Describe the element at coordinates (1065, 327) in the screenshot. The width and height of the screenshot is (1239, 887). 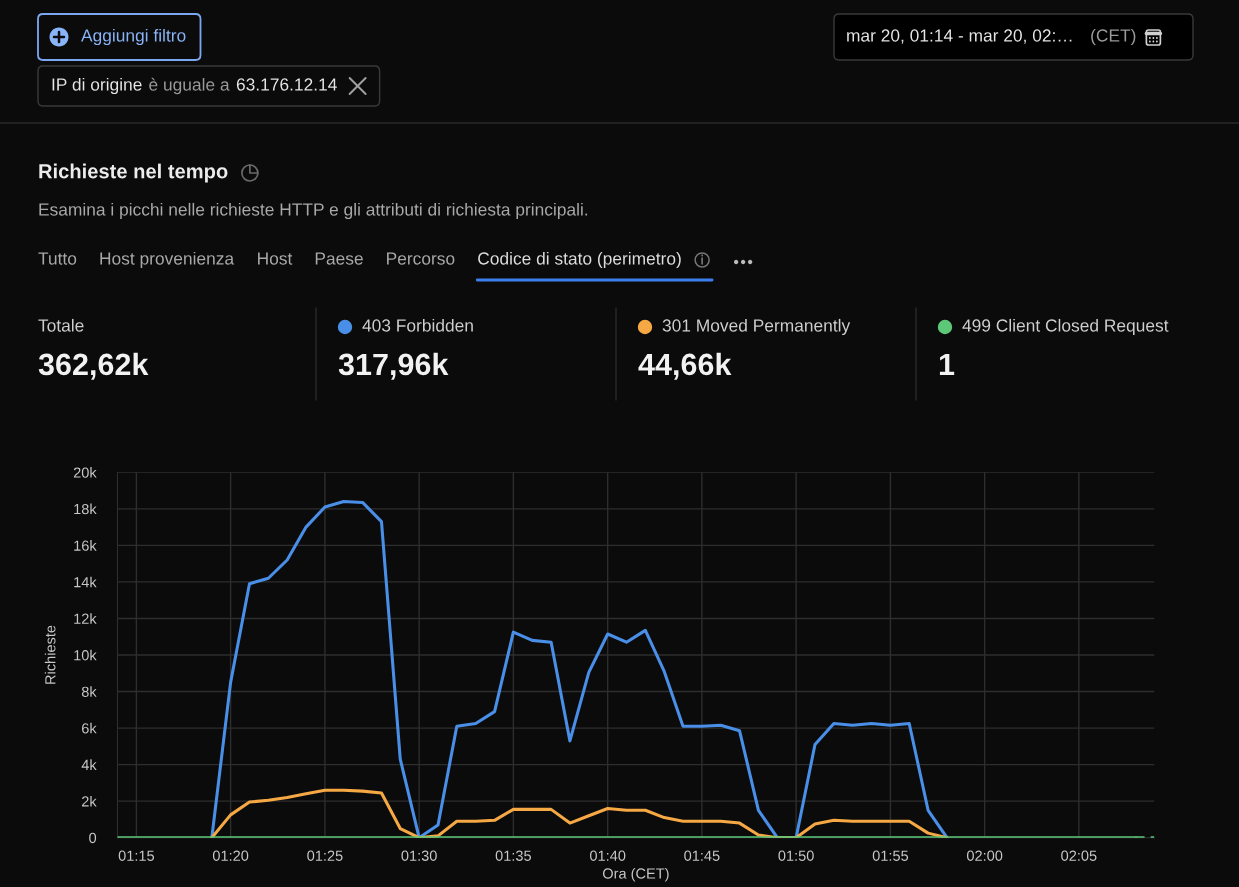
I see `legend-label: 499 Client Closed Request` at that location.